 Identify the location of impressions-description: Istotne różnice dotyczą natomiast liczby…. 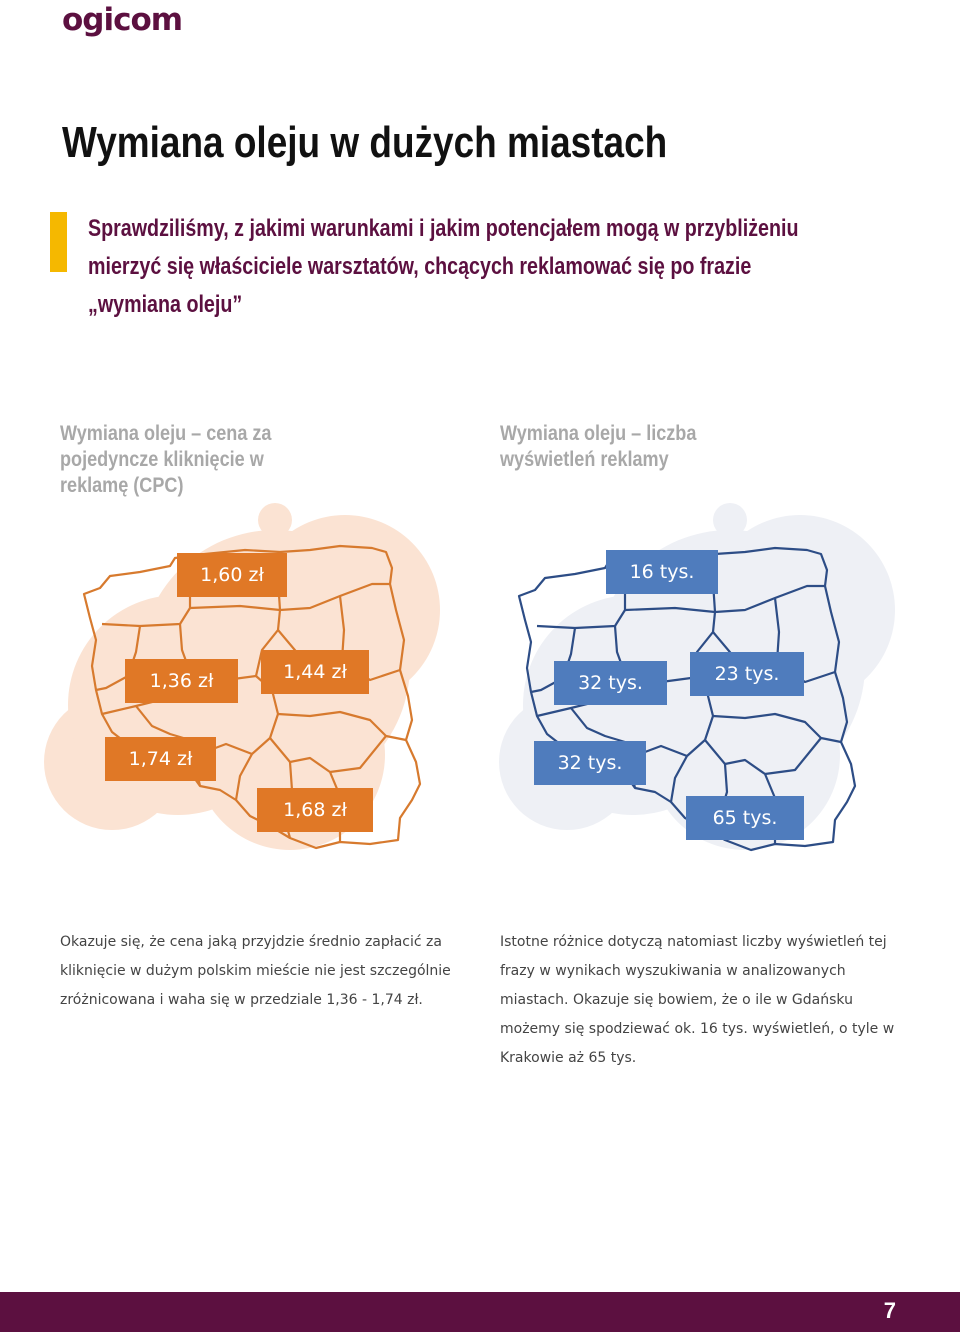
(697, 1000).